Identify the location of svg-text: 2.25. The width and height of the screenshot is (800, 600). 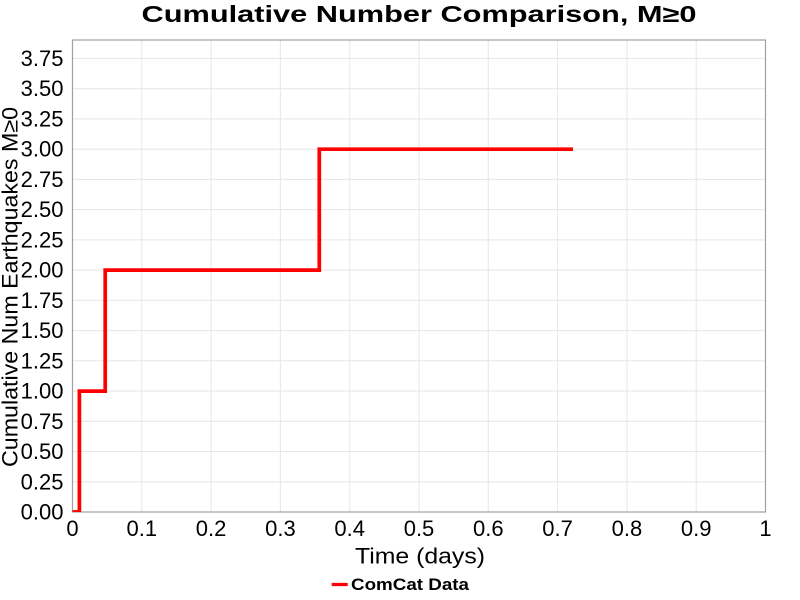
(42, 239).